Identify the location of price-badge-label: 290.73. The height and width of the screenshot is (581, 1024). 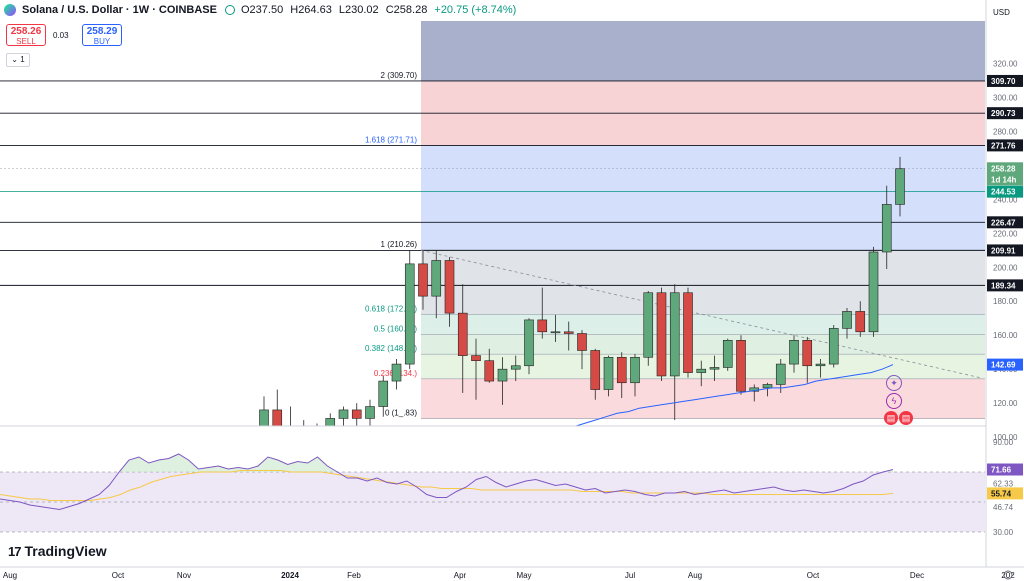
(1003, 113).